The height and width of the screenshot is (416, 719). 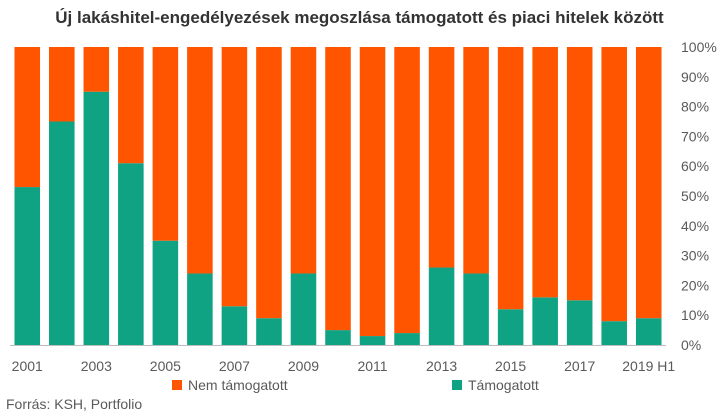 I want to click on y-tick-label: 60%, so click(x=695, y=166).